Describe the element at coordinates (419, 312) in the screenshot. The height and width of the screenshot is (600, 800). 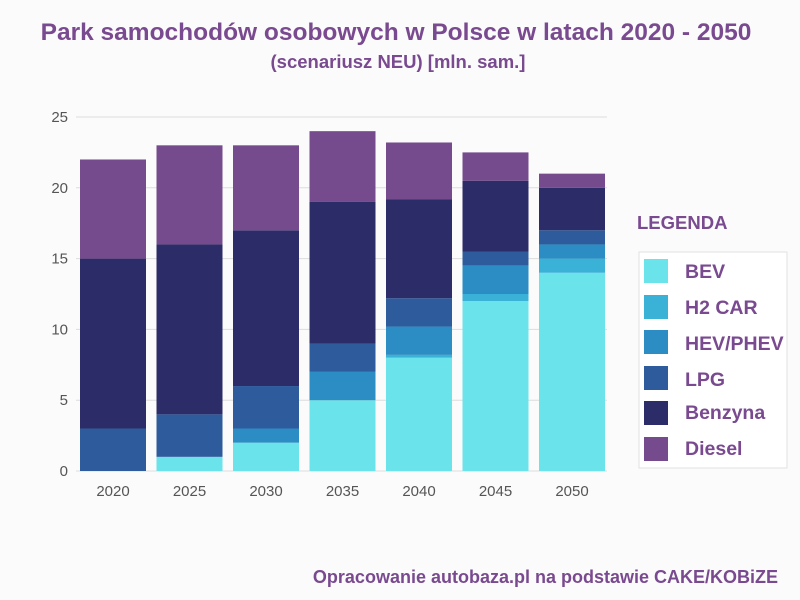
I see `bar-segment-lpg-2040` at that location.